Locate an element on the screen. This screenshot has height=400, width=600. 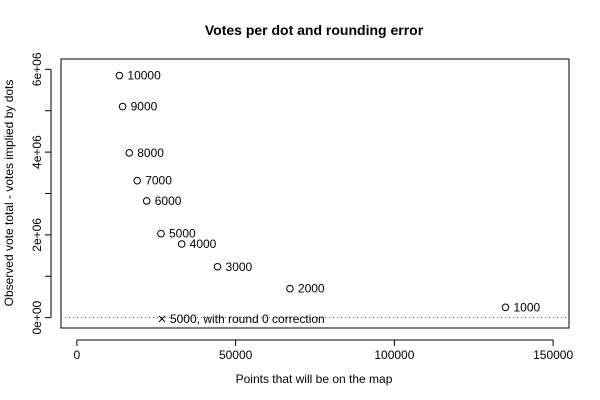
x-tick-label: 50000 is located at coordinates (236, 355).